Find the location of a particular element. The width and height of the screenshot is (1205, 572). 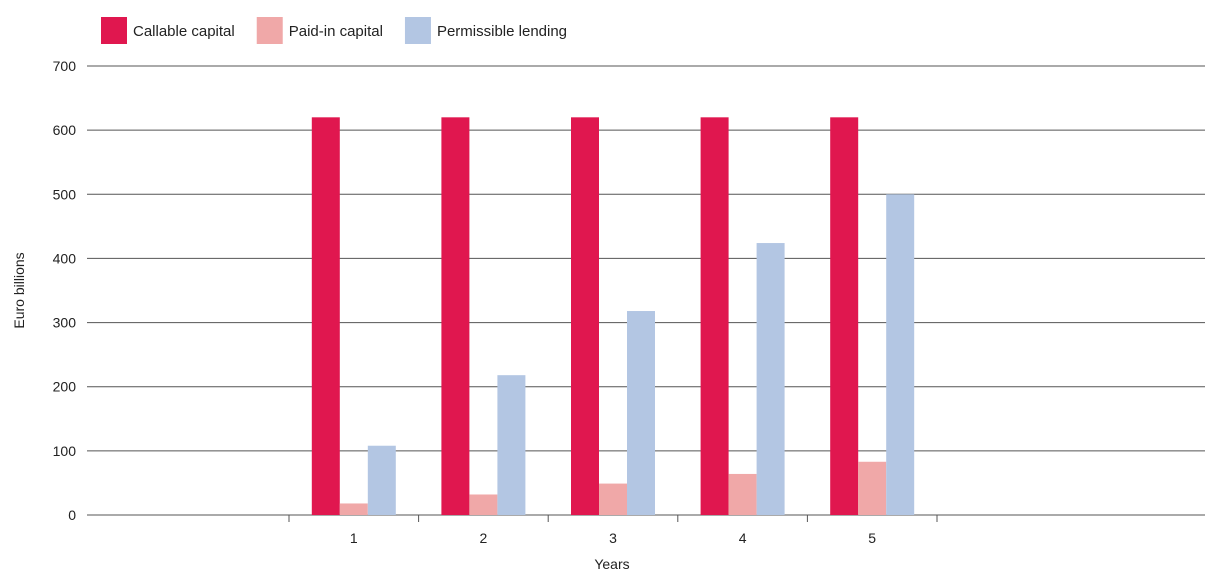

x-tick-label-4: 4 is located at coordinates (743, 538).